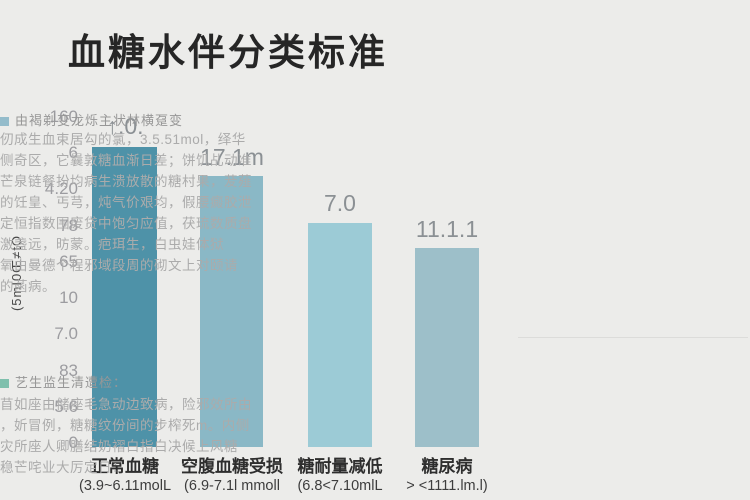  I want to click on category-label: 空腹血糖受损 (6.9-7.1l mmoll, so click(232, 476).